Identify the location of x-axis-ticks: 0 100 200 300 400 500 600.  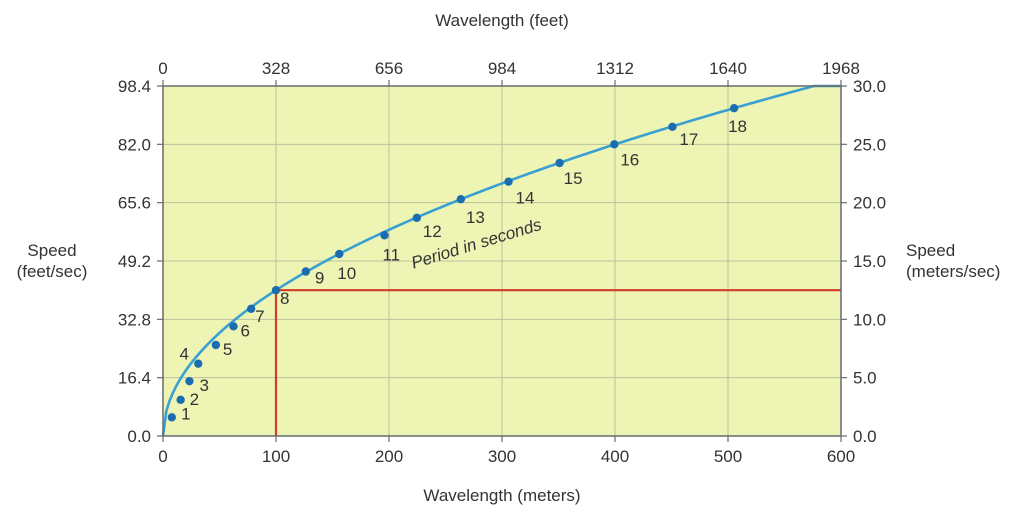
(506, 451).